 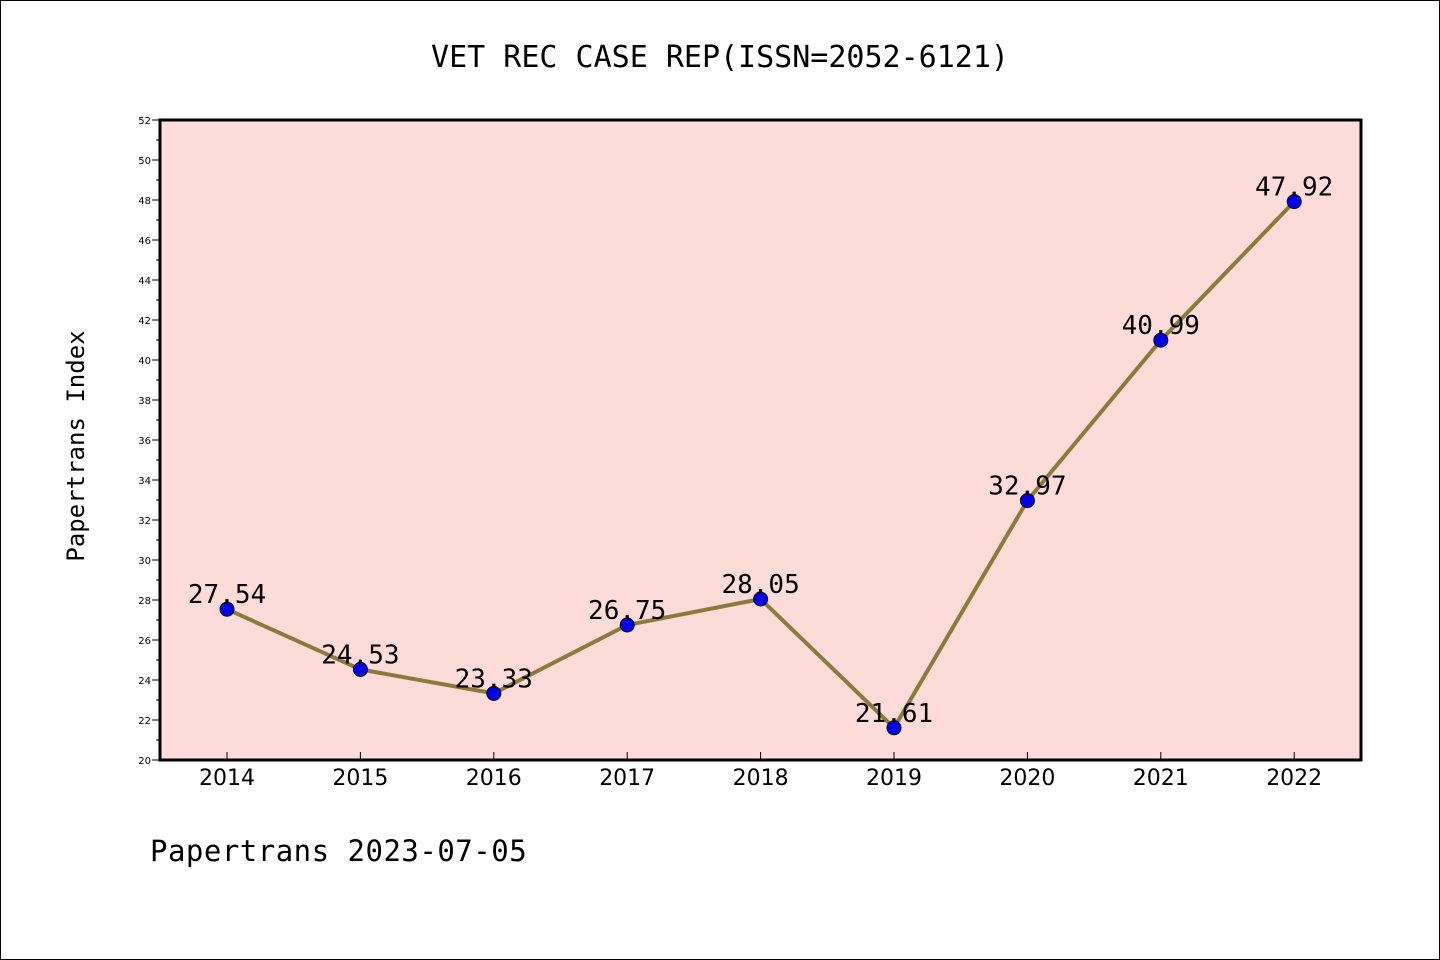 What do you see at coordinates (144, 441) in the screenshot?
I see `y-tick-label: 36` at bounding box center [144, 441].